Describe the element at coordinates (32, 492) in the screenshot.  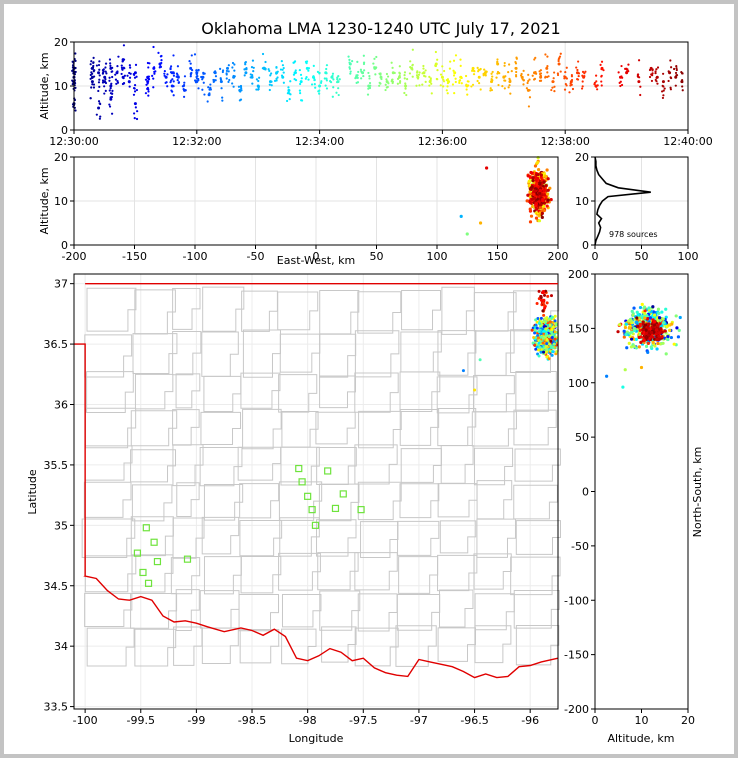
I see `latitude-ylabel: Latitude` at that location.